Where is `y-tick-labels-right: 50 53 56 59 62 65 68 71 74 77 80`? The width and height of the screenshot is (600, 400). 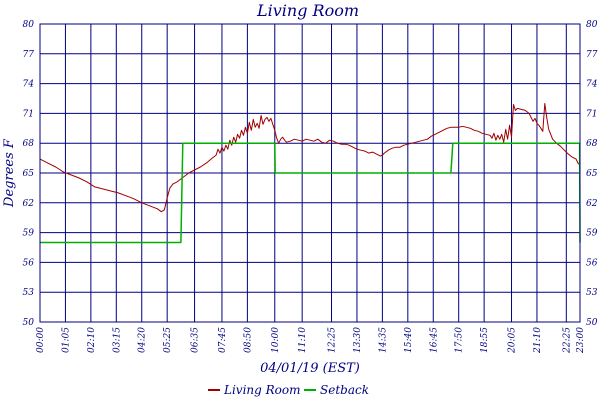 y-tick-labels-right: 50 53 56 59 62 65 68 71 74 77 80 is located at coordinates (592, 174).